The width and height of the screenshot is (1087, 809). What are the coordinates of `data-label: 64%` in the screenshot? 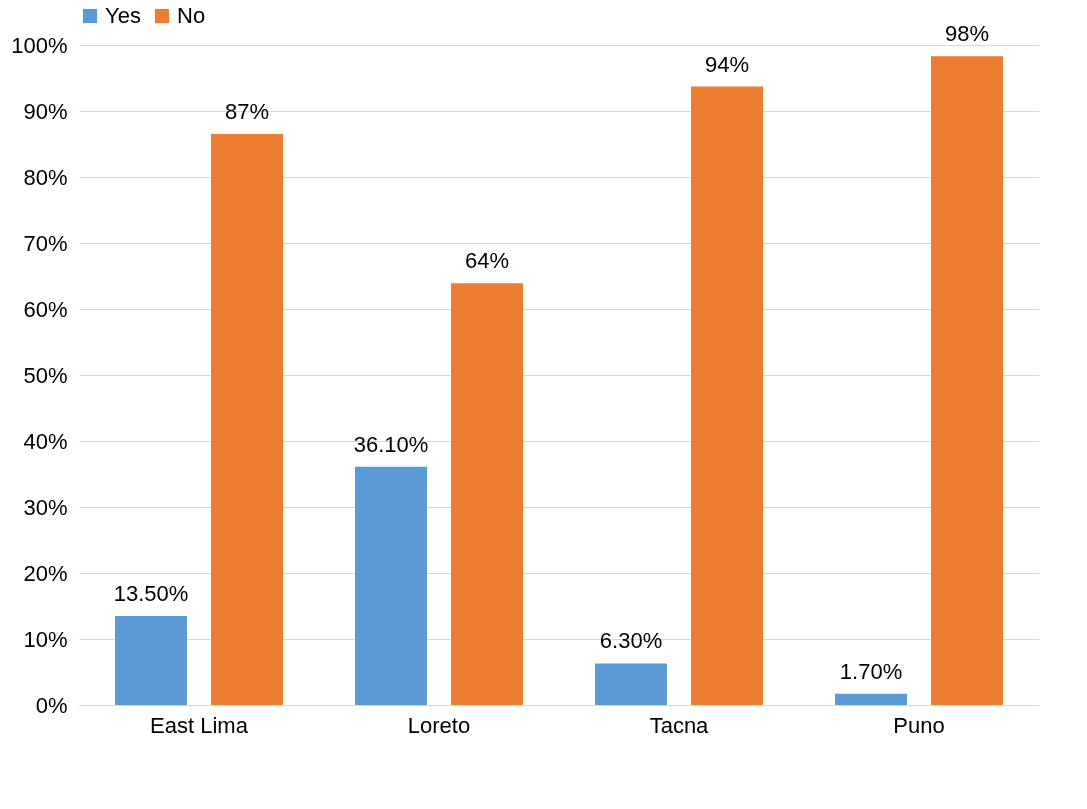 It's located at (487, 261).